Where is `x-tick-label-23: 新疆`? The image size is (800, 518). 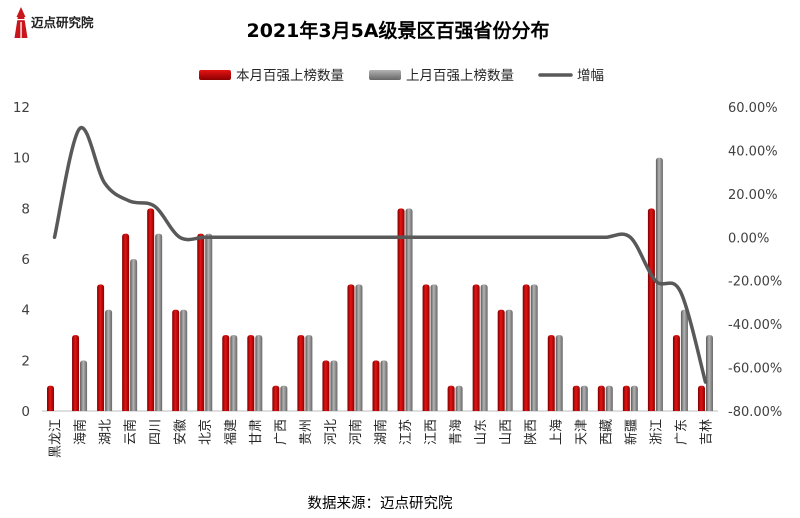
x-tick-label-23: 新疆 is located at coordinates (631, 432).